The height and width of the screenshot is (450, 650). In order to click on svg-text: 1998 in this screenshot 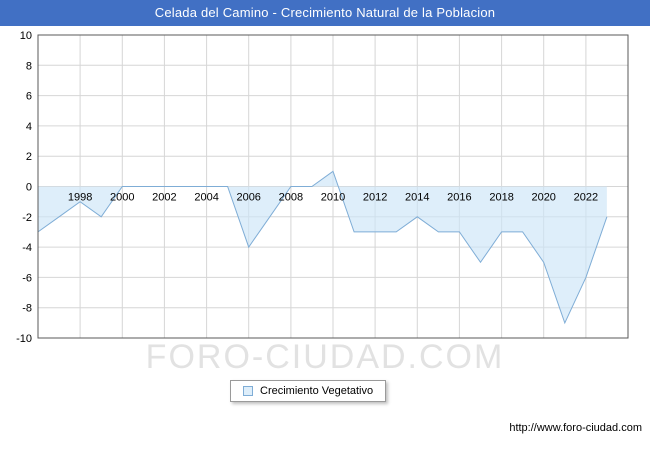, I will do `click(80, 198)`.